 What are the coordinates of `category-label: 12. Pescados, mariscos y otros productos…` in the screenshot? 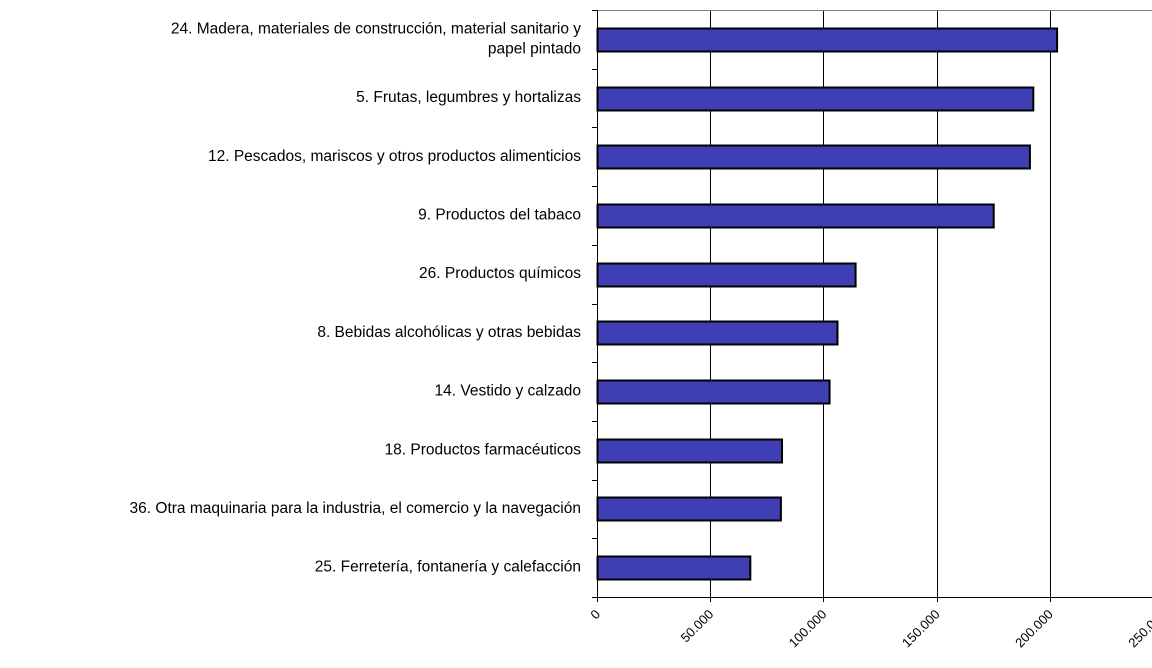 It's located at (394, 156).